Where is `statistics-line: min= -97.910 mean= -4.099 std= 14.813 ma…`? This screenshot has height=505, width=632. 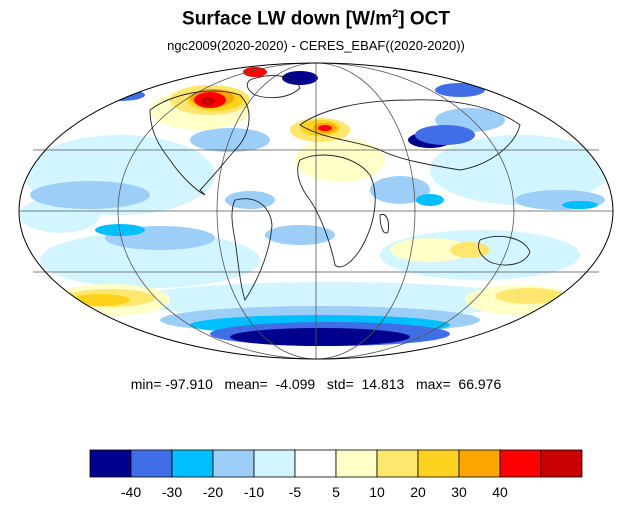
statistics-line: min= -97.910 mean= -4.099 std= 14.813 ma… is located at coordinates (316, 384).